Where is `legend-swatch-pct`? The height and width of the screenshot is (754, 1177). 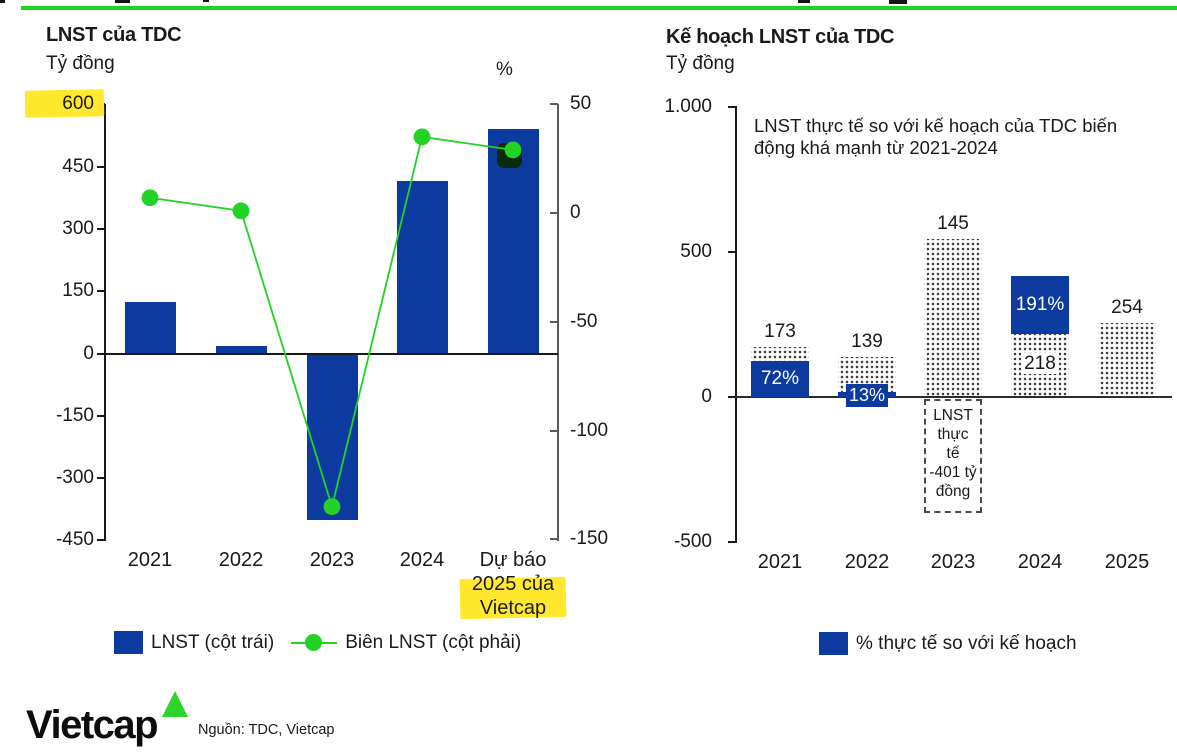
legend-swatch-pct is located at coordinates (833, 643).